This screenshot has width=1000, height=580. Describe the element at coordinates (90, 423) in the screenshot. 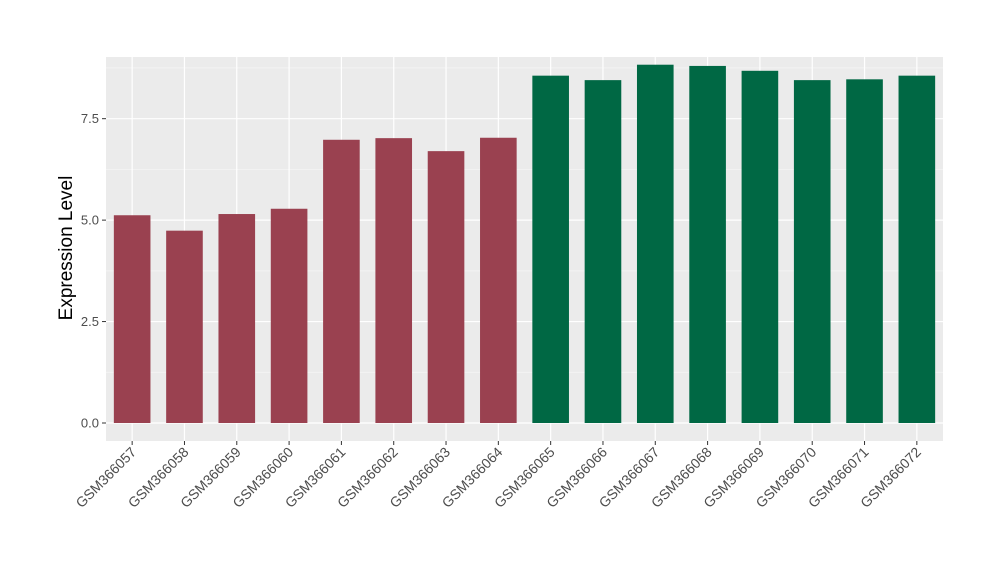

I see `y-tick-label: 0.0` at that location.